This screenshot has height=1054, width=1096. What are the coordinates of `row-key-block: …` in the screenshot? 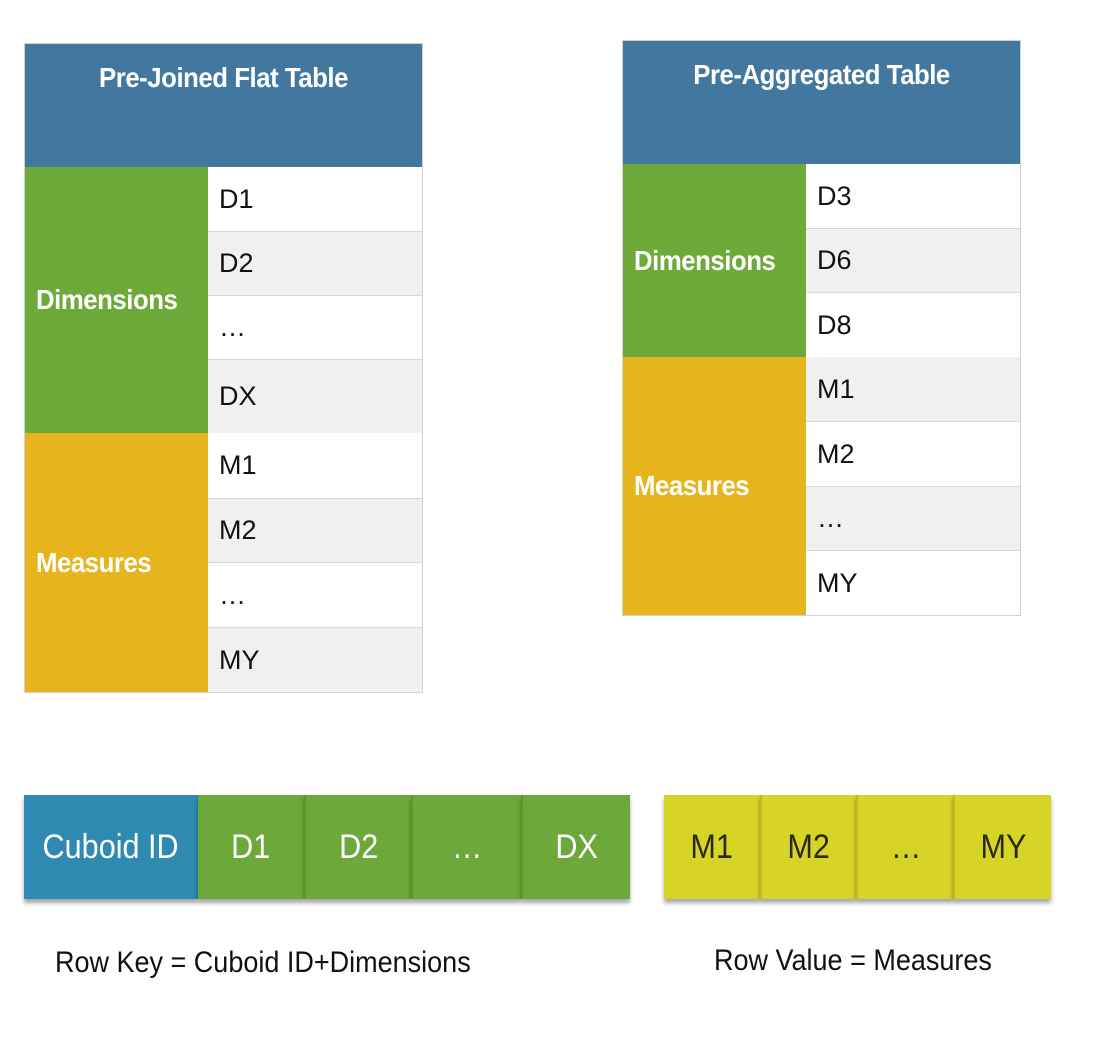 It's located at (466, 847).